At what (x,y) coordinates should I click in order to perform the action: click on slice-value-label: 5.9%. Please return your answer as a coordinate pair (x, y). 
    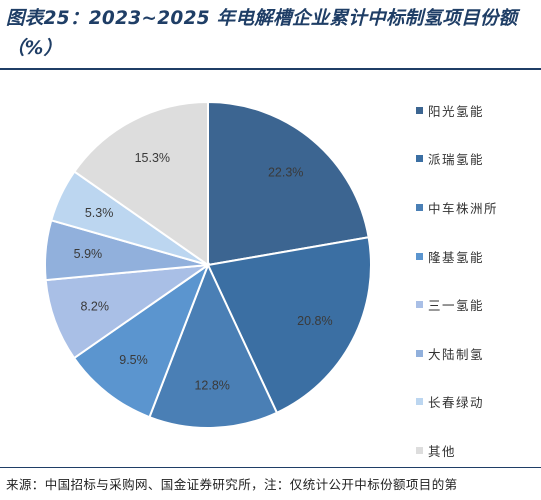
    Looking at the image, I should click on (88, 254).